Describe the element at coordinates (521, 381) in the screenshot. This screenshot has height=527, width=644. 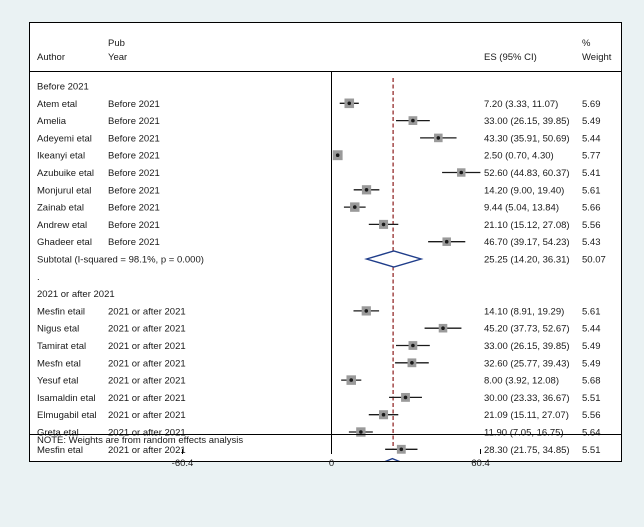
I see `study-es-ci: 8.00 (3.92, 12.08)` at that location.